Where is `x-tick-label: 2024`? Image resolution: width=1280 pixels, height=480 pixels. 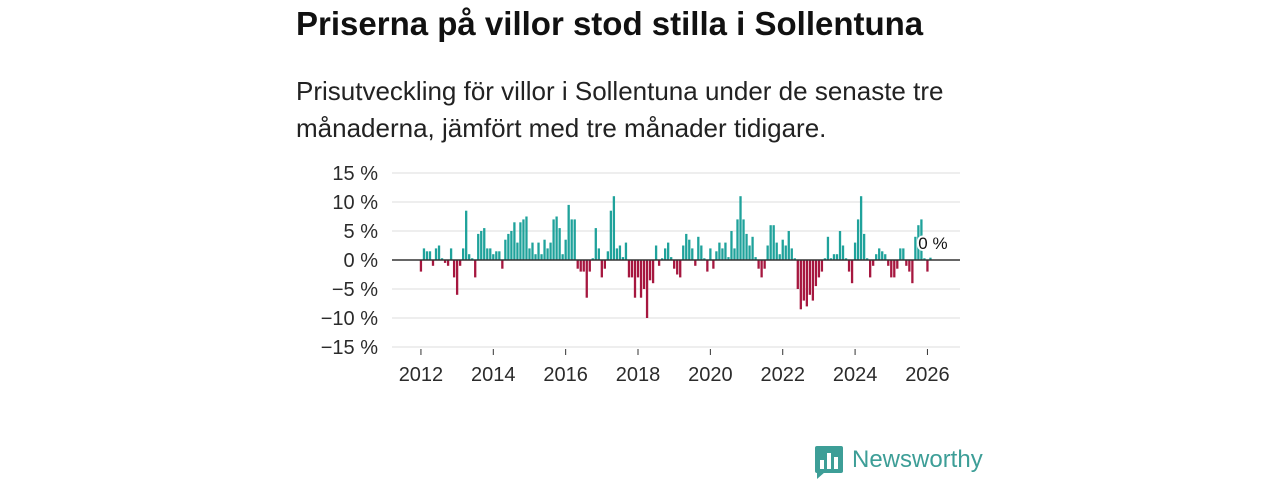 x-tick-label: 2024 is located at coordinates (855, 375).